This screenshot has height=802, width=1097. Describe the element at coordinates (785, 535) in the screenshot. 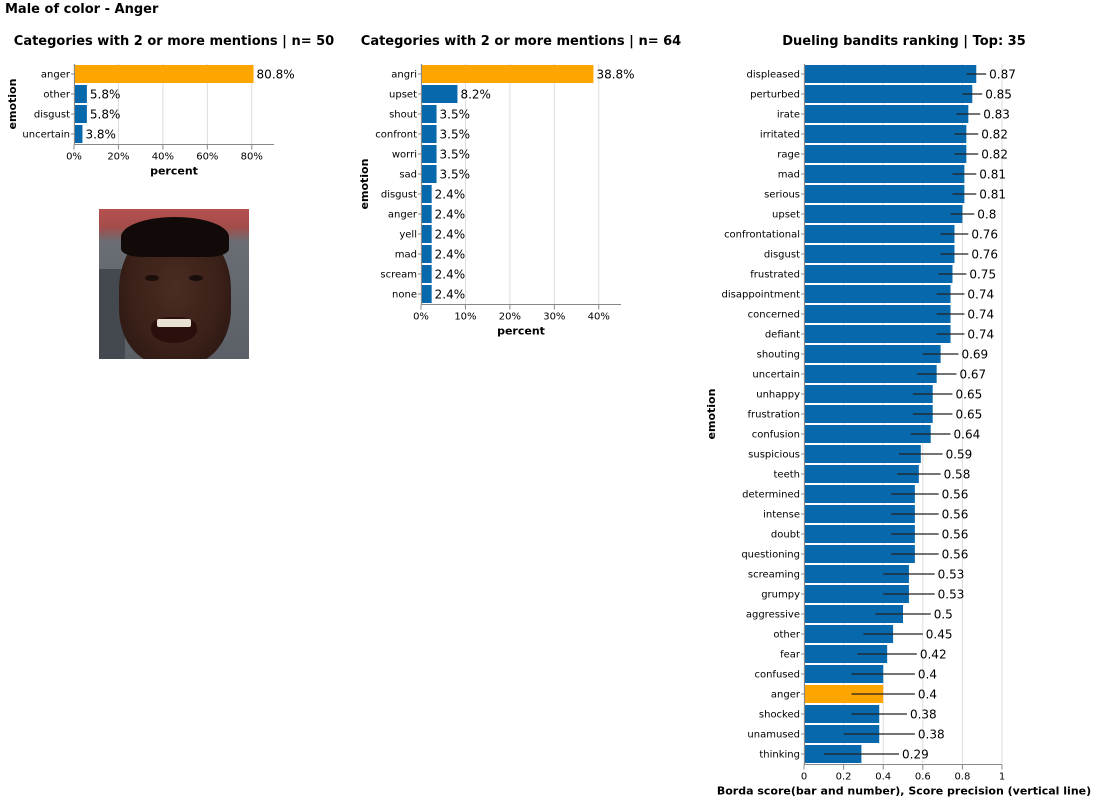

I see `category-label: doubt` at that location.